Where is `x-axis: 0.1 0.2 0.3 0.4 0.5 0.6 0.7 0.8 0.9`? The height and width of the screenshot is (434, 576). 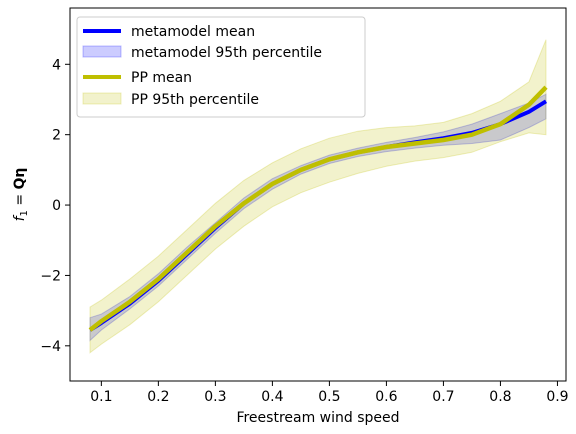
x-axis: 0.1 0.2 0.3 0.4 0.5 0.6 0.7 0.8 0.9 is located at coordinates (329, 393).